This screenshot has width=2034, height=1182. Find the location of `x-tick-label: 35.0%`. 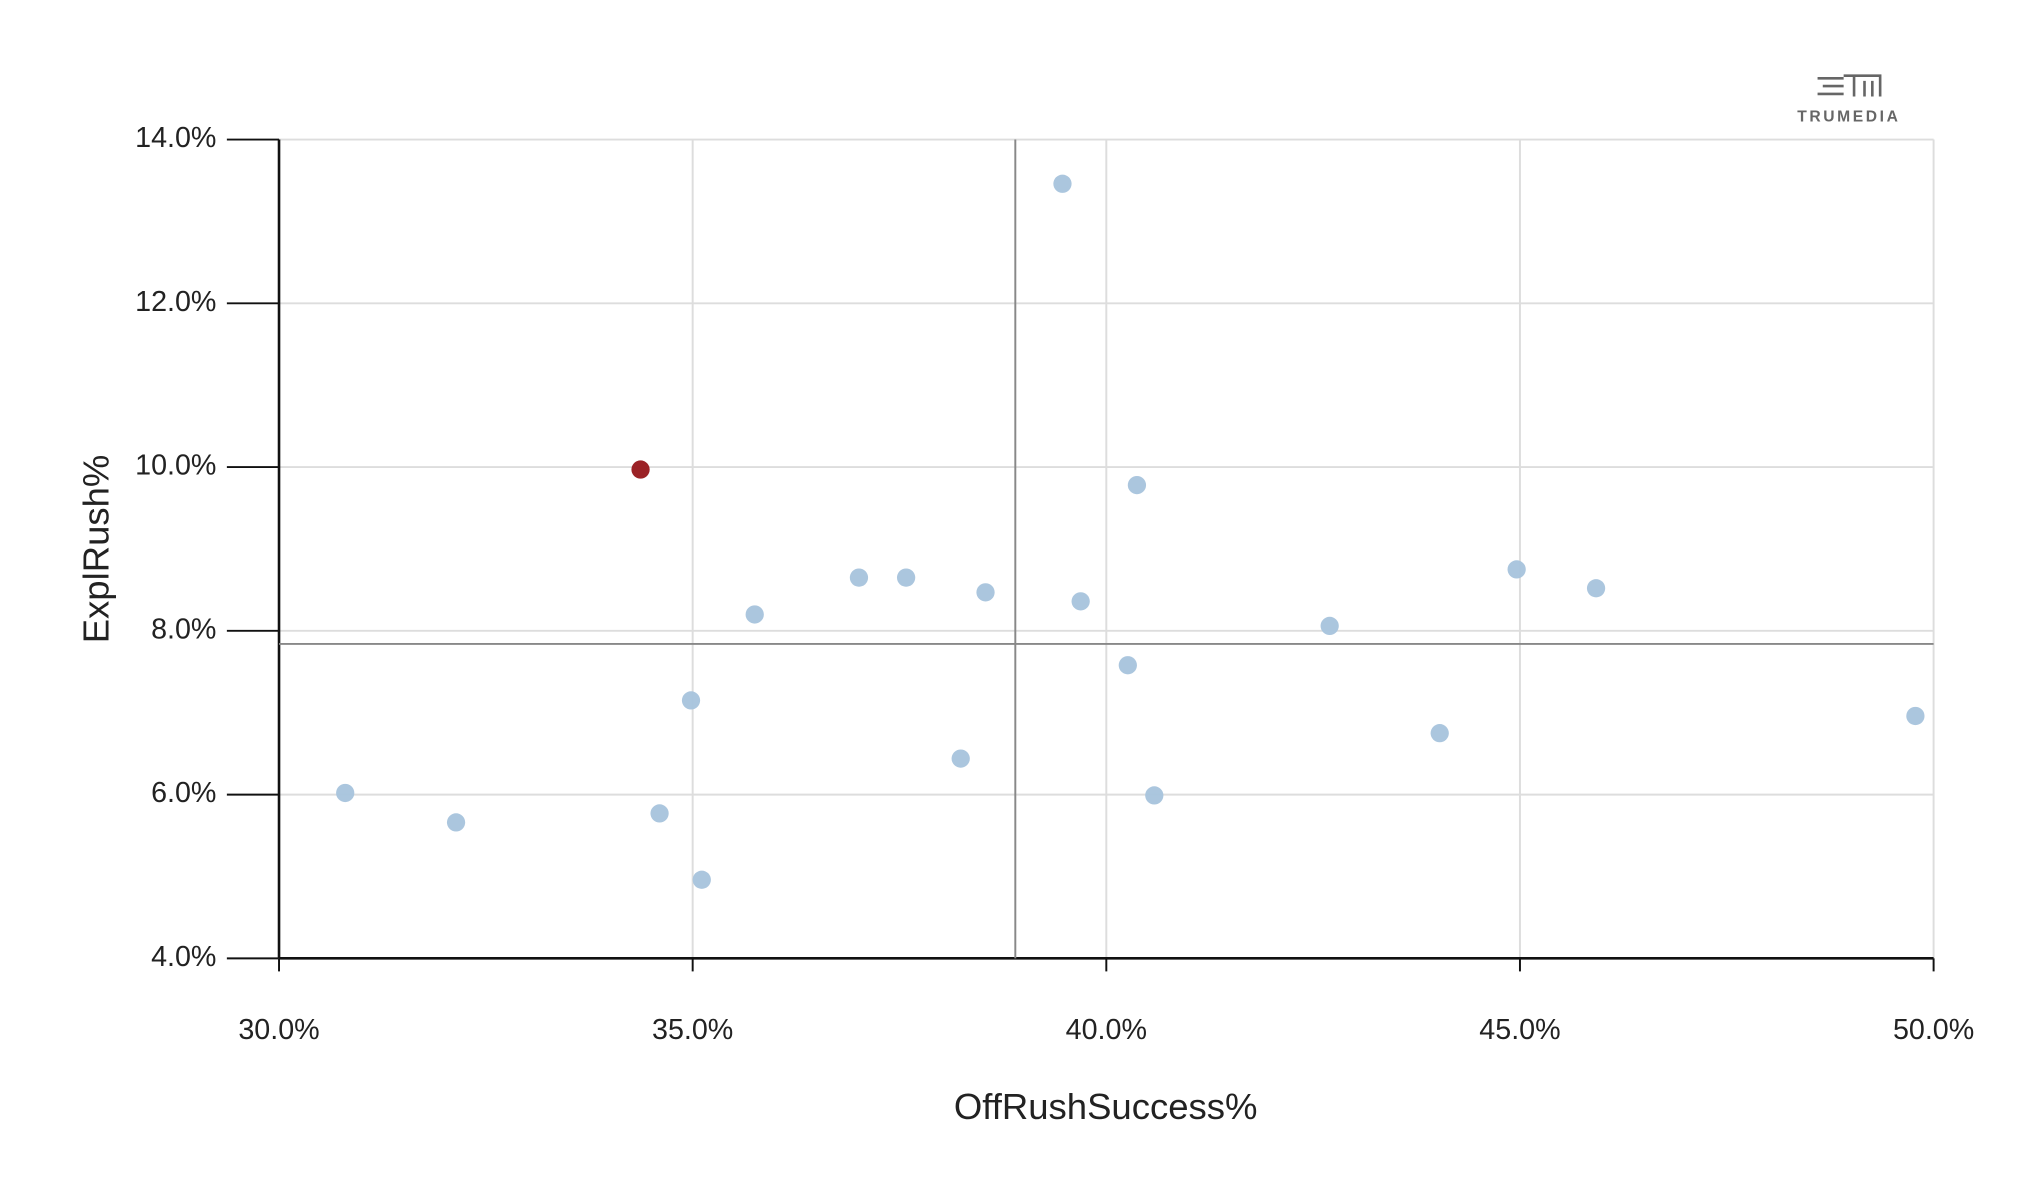

x-tick-label: 35.0% is located at coordinates (692, 1030).